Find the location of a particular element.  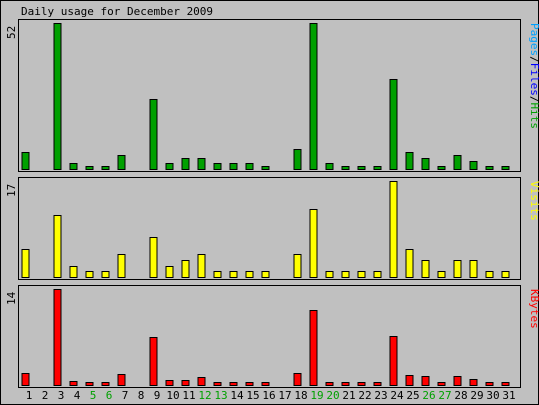

x-tick-label: 24 is located at coordinates (397, 395).